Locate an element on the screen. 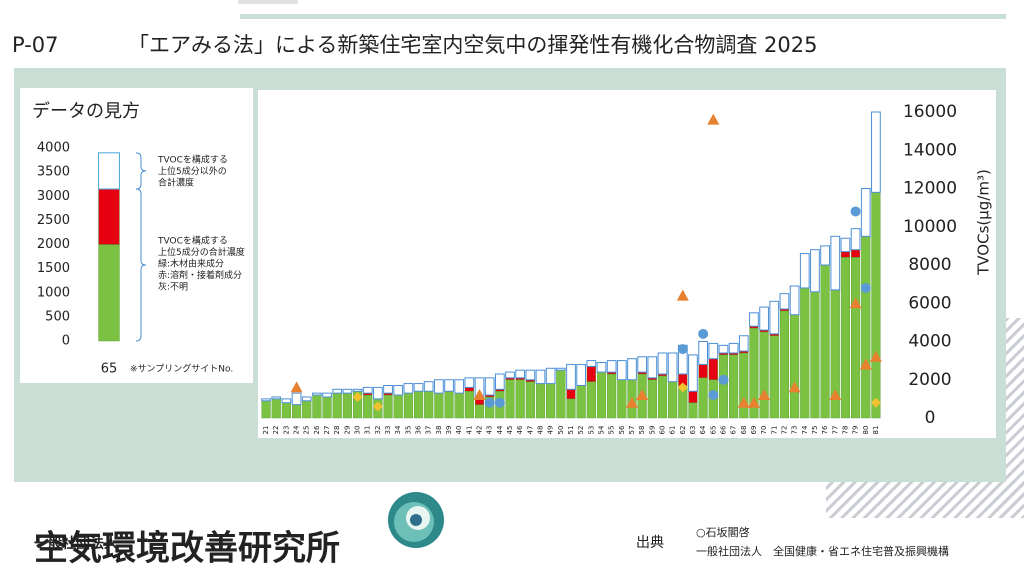  x-tick-label: 74 is located at coordinates (805, 429).